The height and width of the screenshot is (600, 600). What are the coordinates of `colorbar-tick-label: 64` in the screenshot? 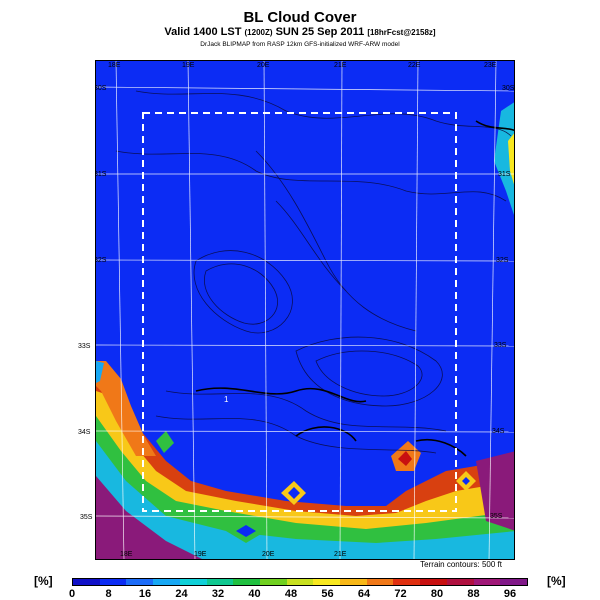 It's located at (364, 594).